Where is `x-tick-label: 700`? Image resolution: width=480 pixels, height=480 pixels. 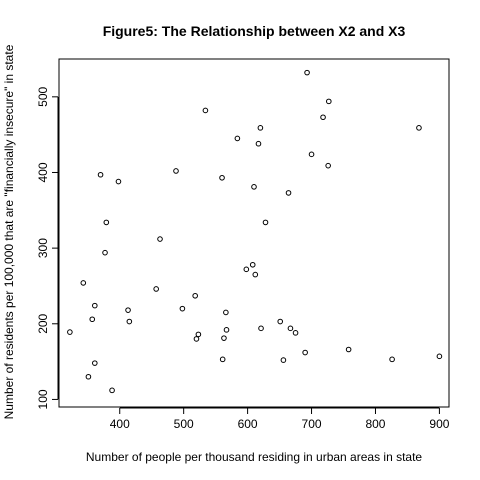
x-tick-label: 700 is located at coordinates (312, 424).